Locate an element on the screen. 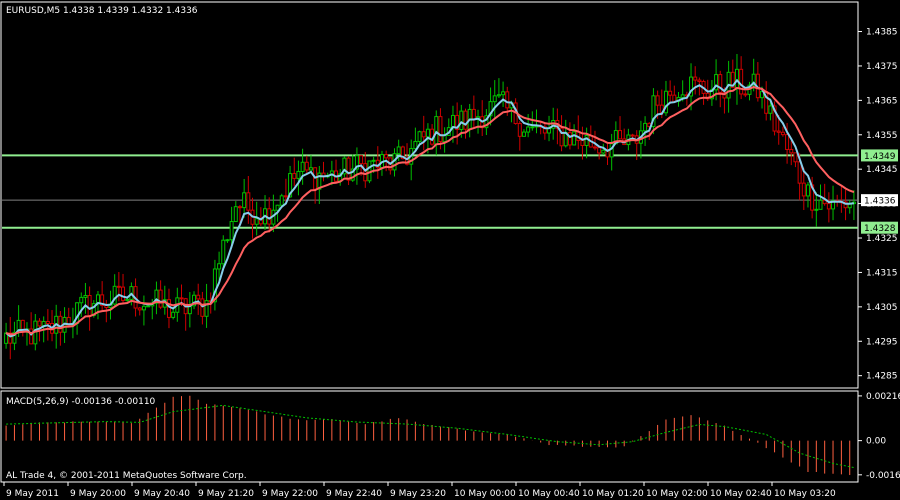 This screenshot has width=900, height=500. time-tick-label: 10 May 03:20 is located at coordinates (805, 494).